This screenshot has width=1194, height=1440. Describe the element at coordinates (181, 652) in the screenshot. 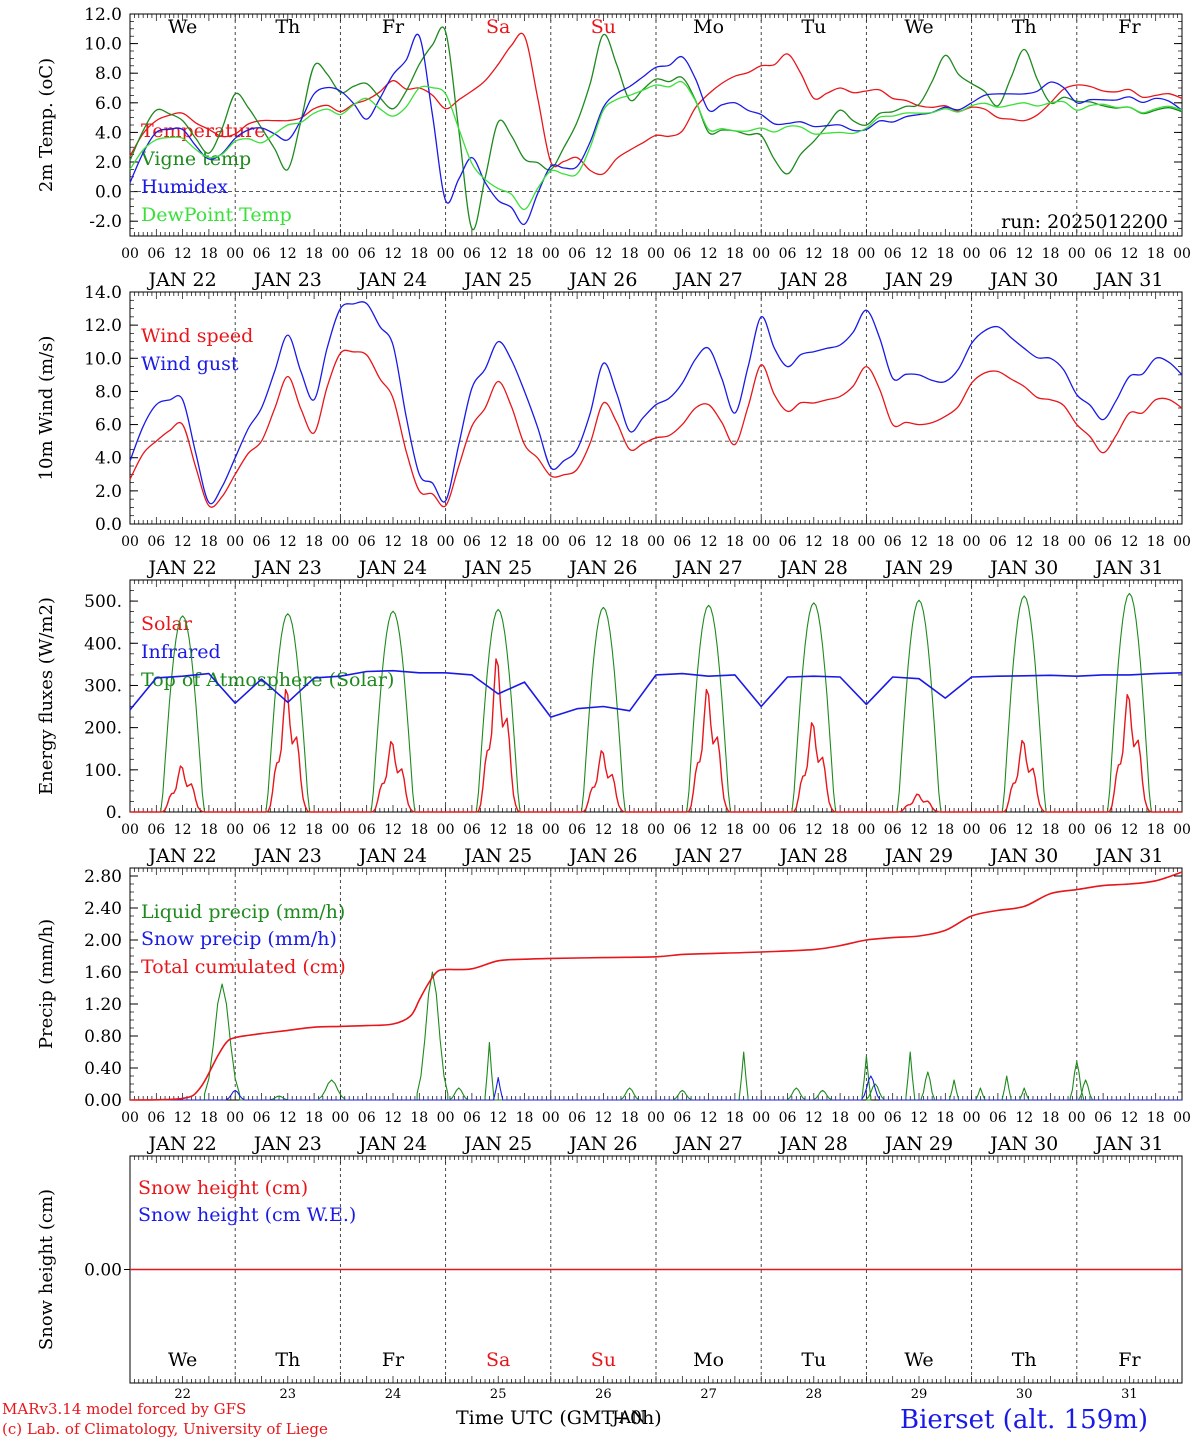

I see `legend-entry: Infrared` at that location.